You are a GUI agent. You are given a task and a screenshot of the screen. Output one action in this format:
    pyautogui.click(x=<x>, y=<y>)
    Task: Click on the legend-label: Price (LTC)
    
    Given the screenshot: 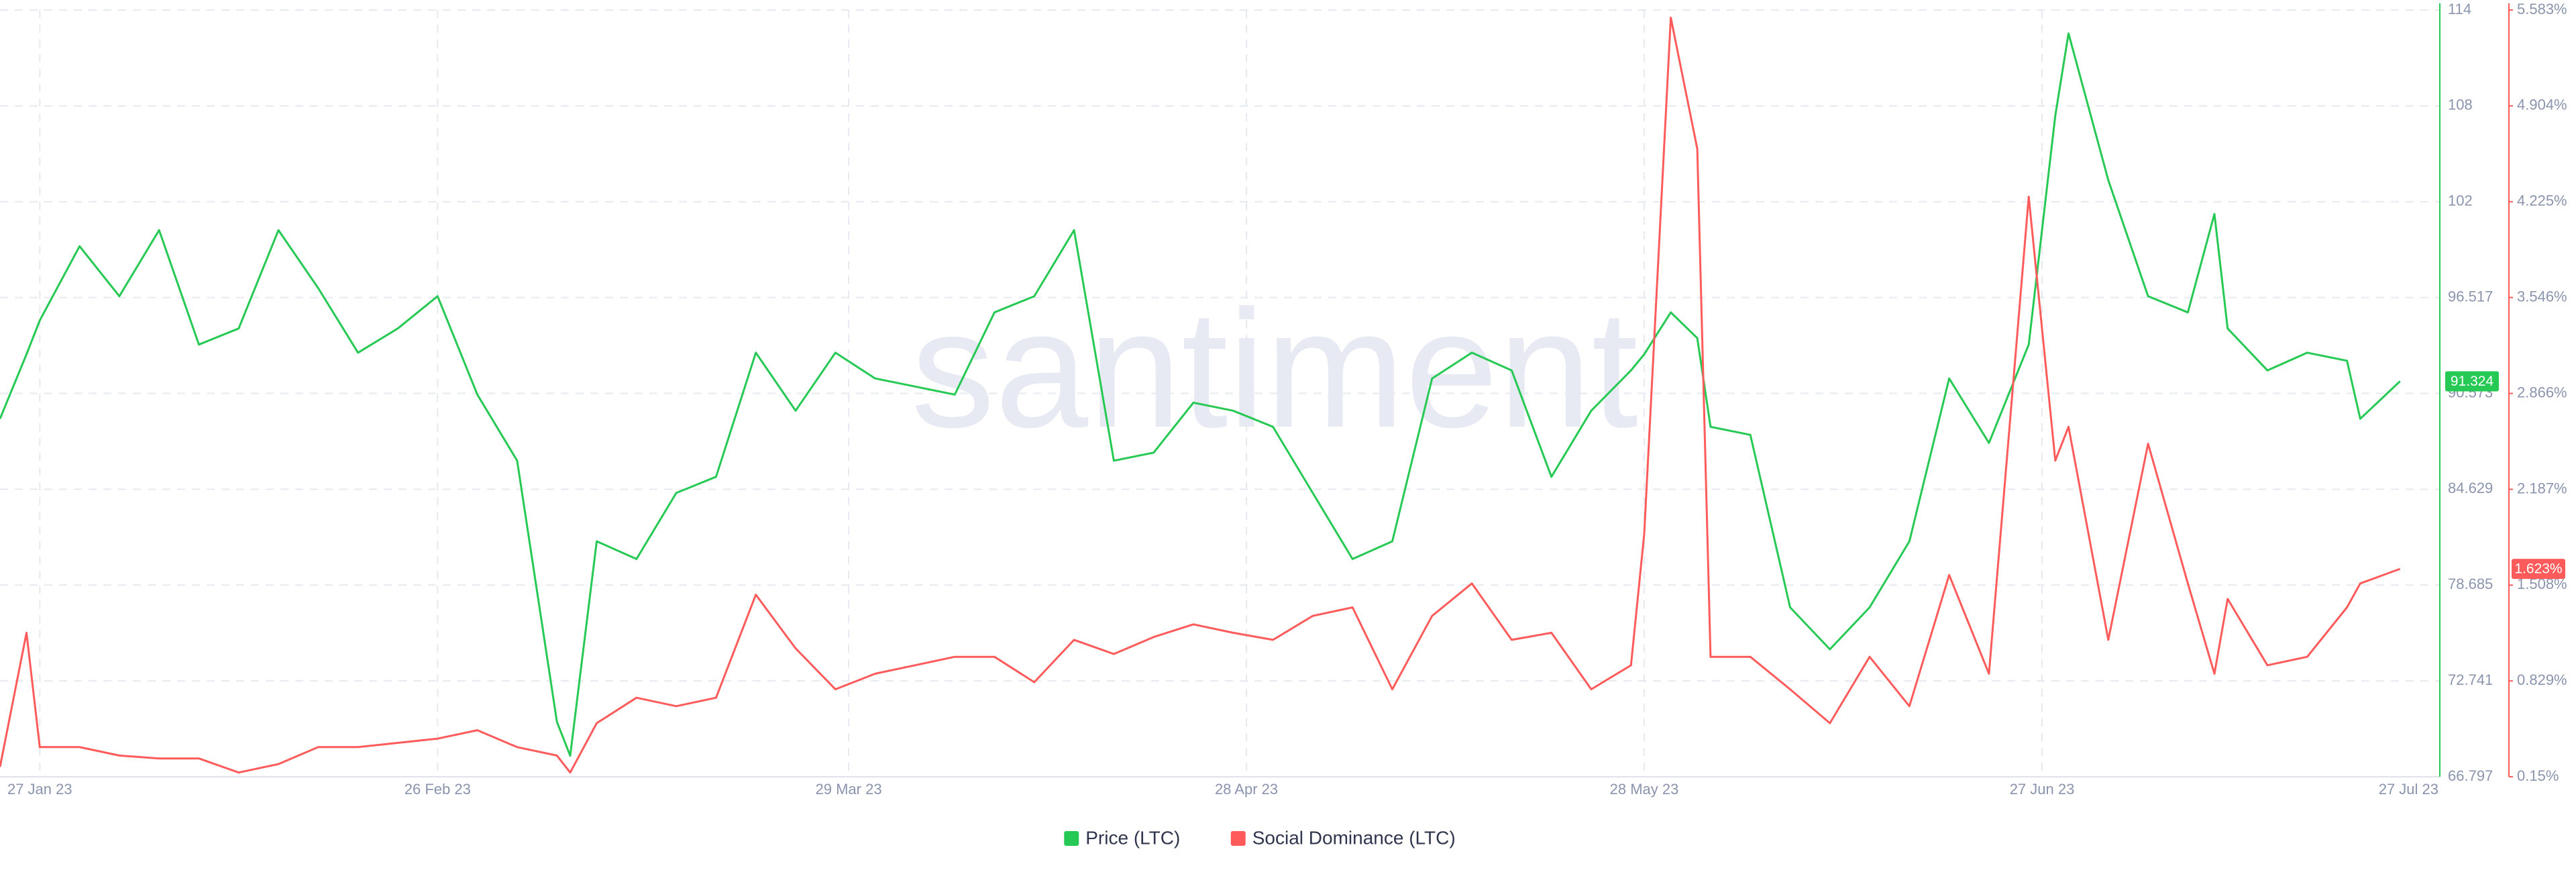 What is the action you would take?
    pyautogui.click(x=1132, y=837)
    